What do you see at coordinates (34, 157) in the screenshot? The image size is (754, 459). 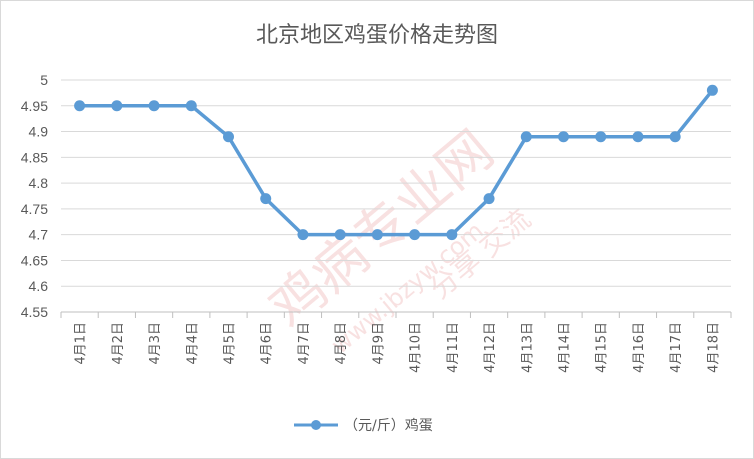 I see `y-tick-label: 4.85` at bounding box center [34, 157].